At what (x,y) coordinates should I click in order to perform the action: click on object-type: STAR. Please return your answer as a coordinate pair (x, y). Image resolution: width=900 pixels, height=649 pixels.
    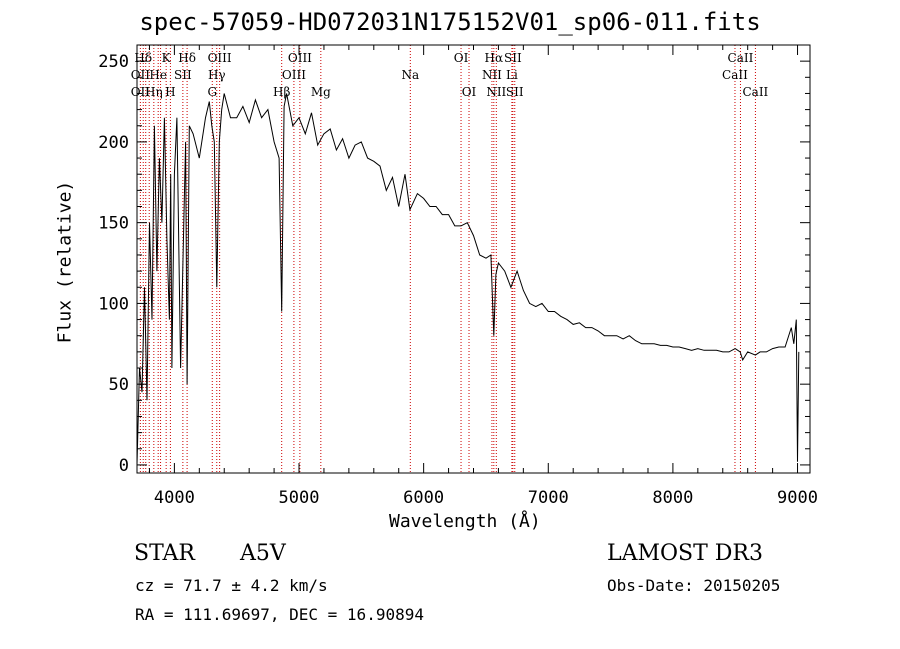
    Looking at the image, I should click on (164, 553).